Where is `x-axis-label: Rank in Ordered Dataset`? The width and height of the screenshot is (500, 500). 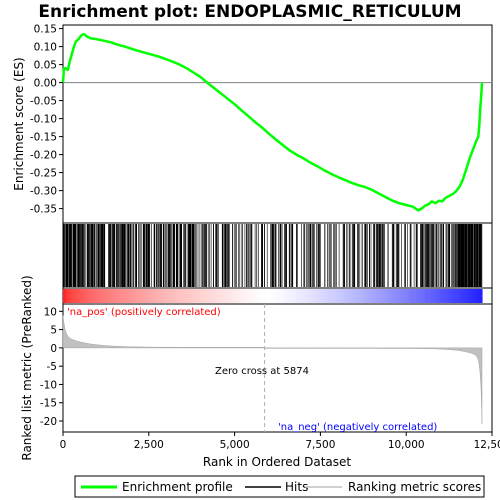 x-axis-label: Rank in Ordered Dataset is located at coordinates (277, 462).